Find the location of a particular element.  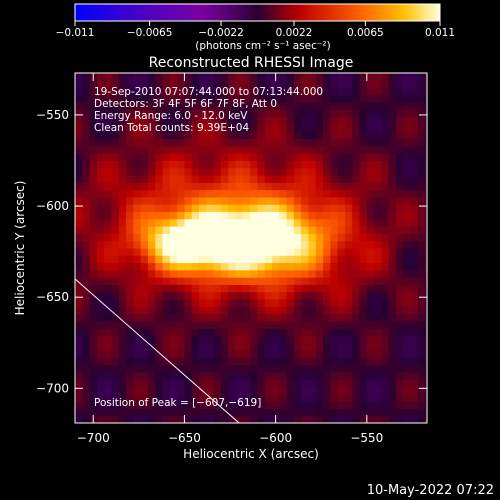

colorbar-tick-label: 0.011 is located at coordinates (440, 33).